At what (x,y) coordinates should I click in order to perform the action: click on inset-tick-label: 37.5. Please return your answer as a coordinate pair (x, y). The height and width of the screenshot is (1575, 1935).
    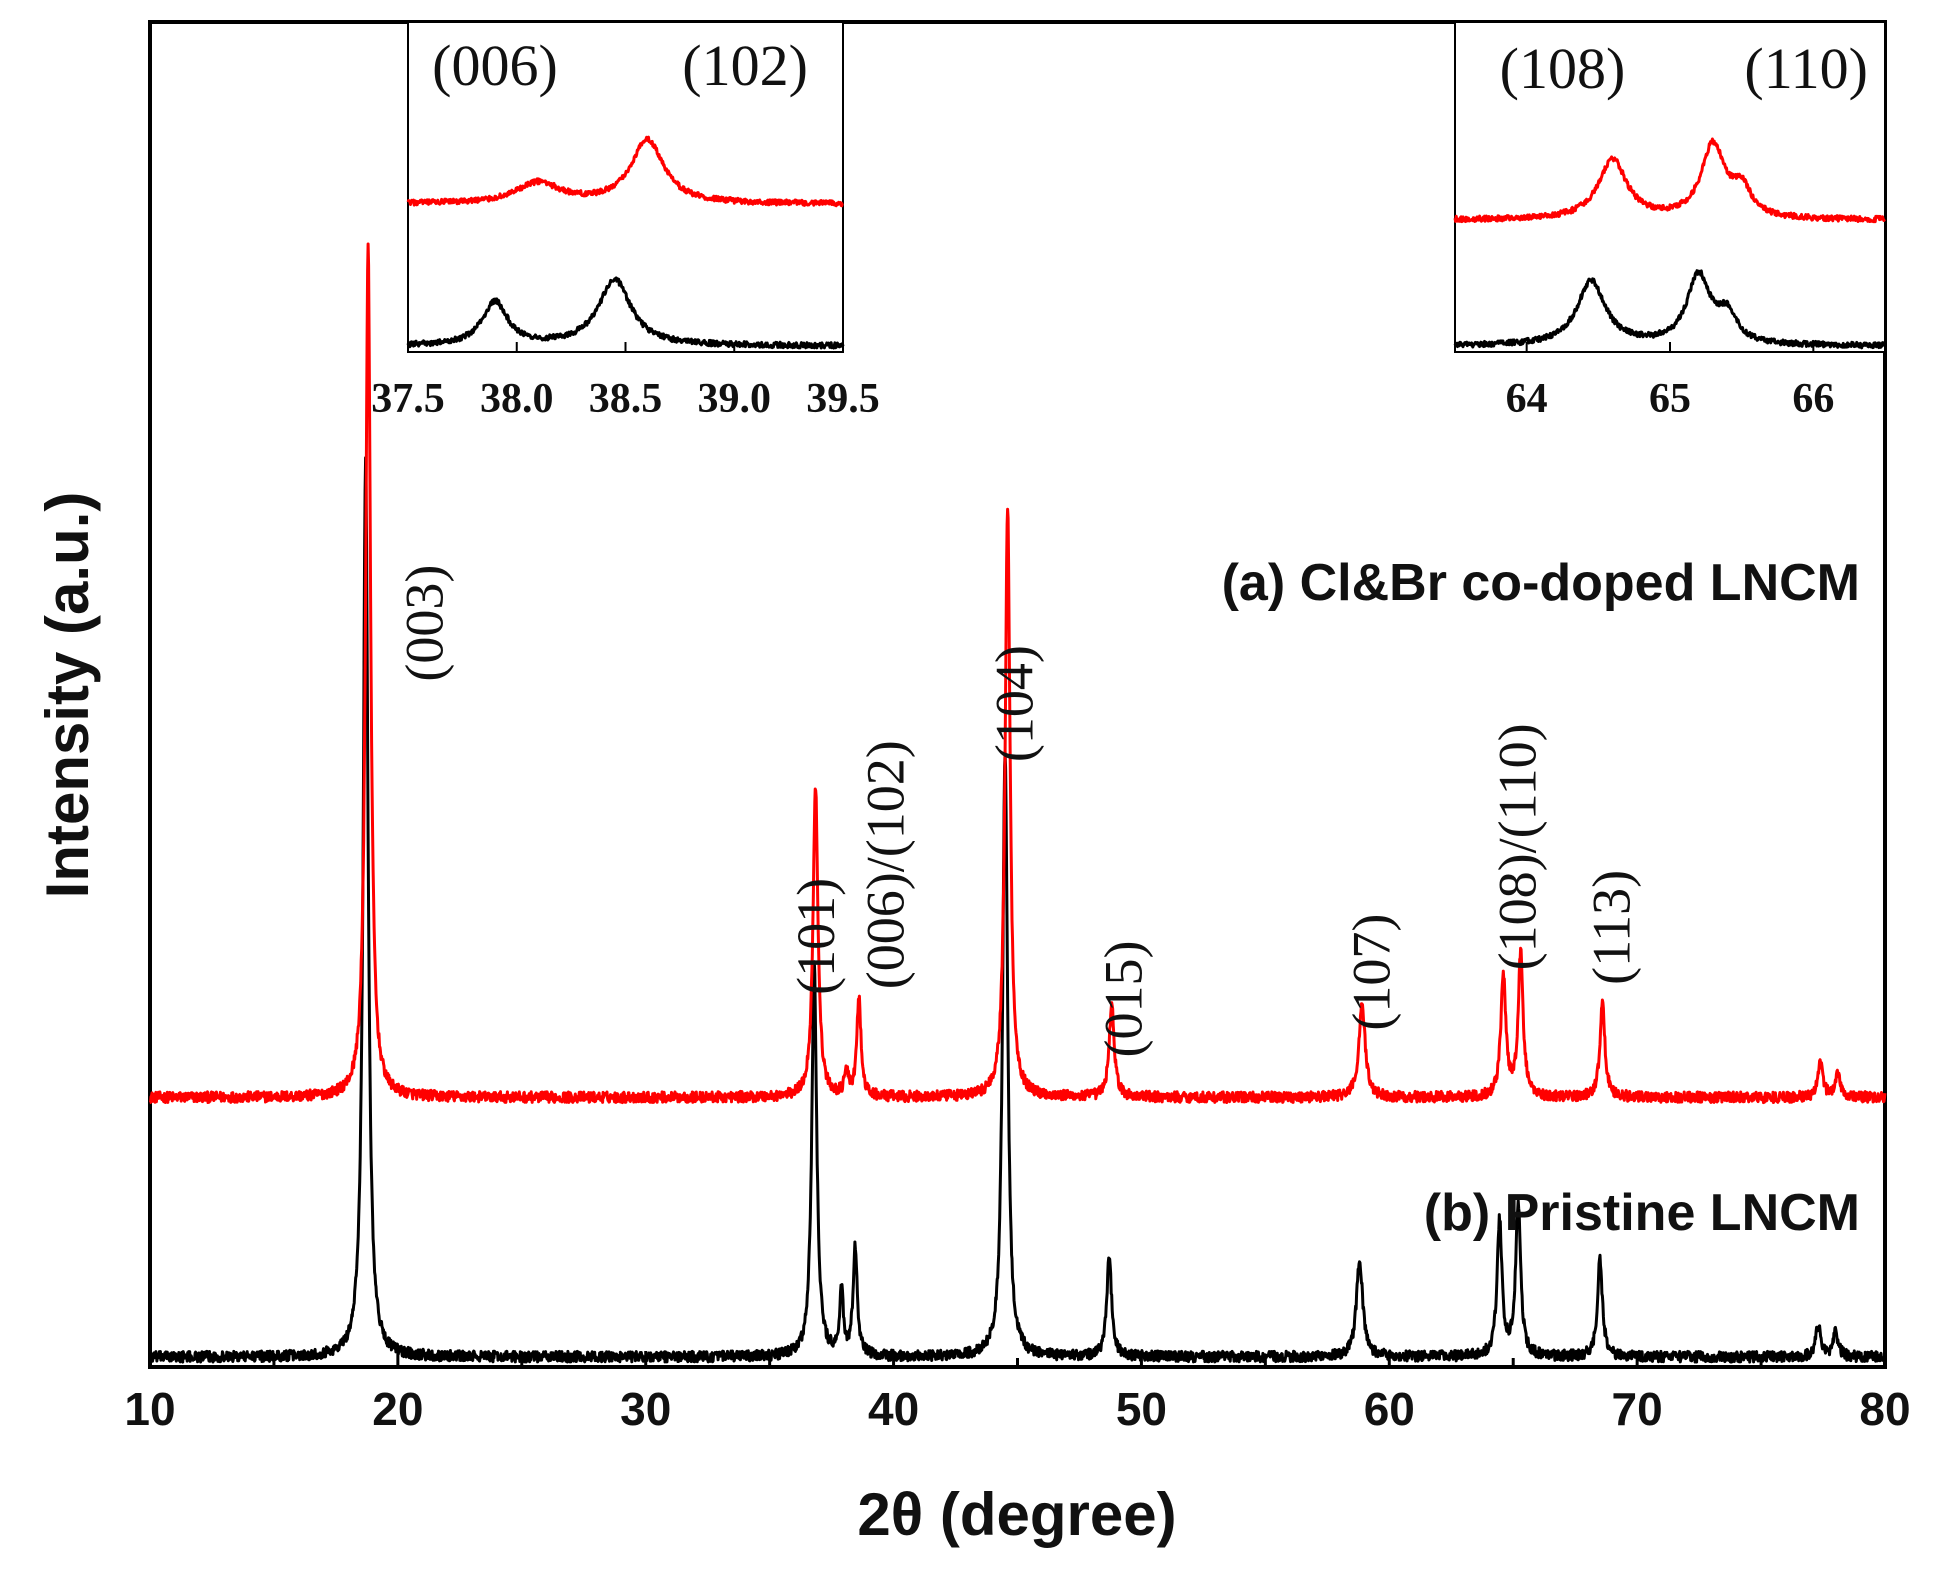
    Looking at the image, I should click on (408, 399).